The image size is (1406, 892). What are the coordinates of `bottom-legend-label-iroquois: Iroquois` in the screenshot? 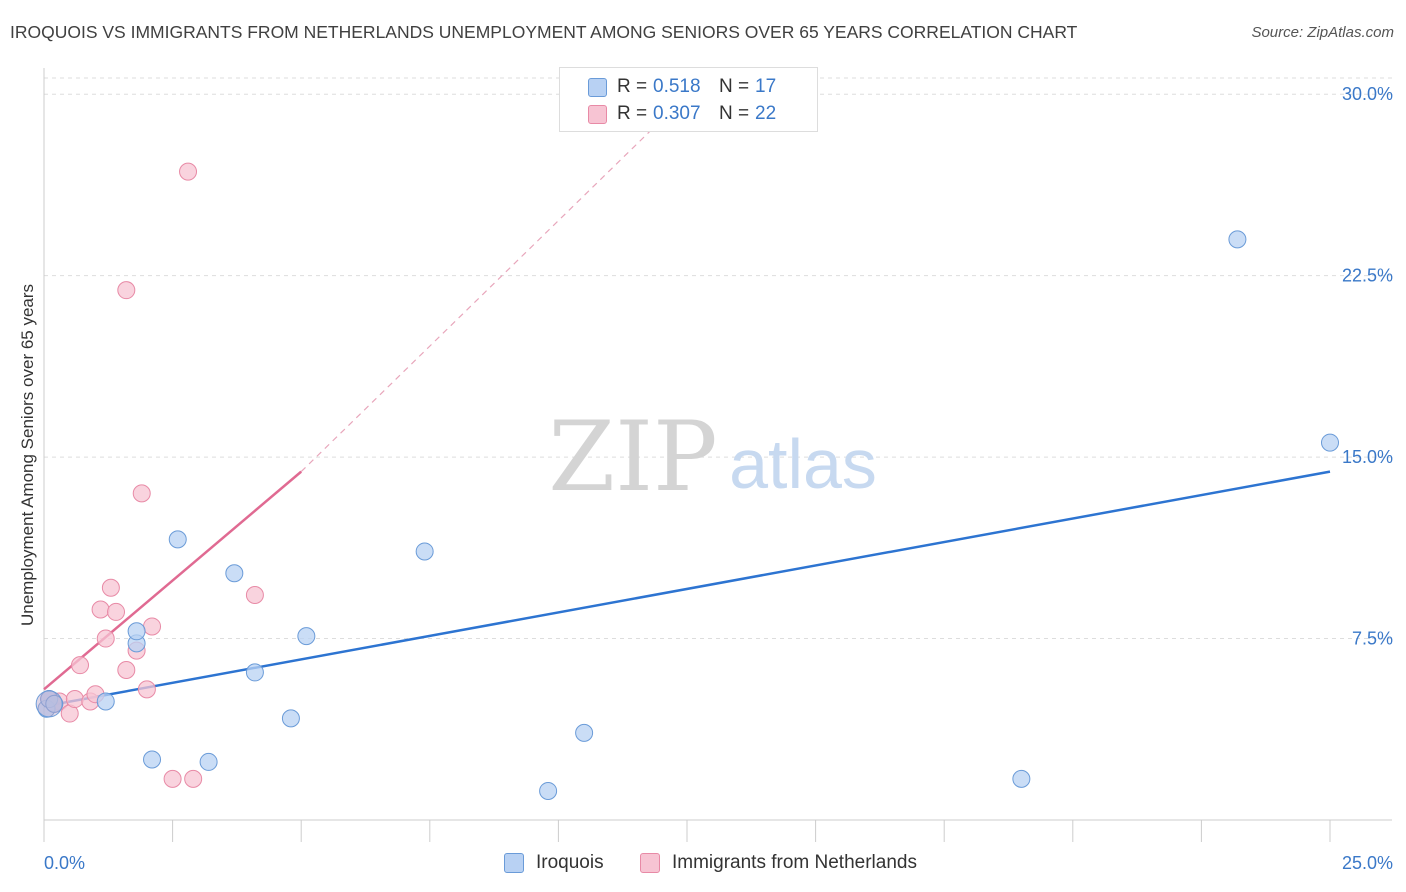 It's located at (570, 862).